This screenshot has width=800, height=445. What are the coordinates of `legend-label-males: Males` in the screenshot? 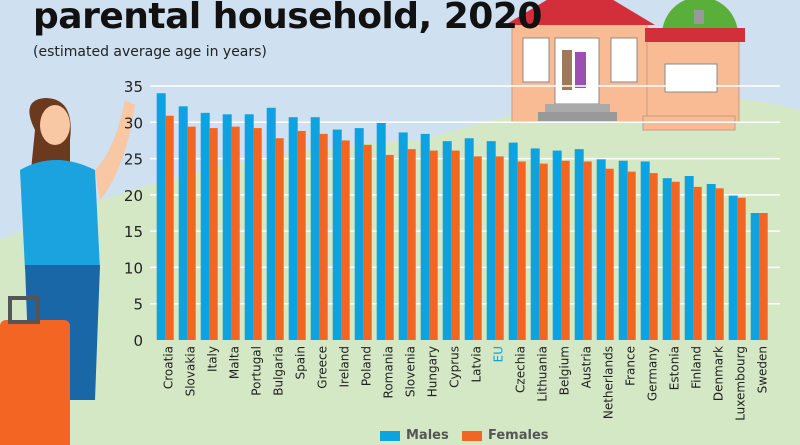 It's located at (427, 435).